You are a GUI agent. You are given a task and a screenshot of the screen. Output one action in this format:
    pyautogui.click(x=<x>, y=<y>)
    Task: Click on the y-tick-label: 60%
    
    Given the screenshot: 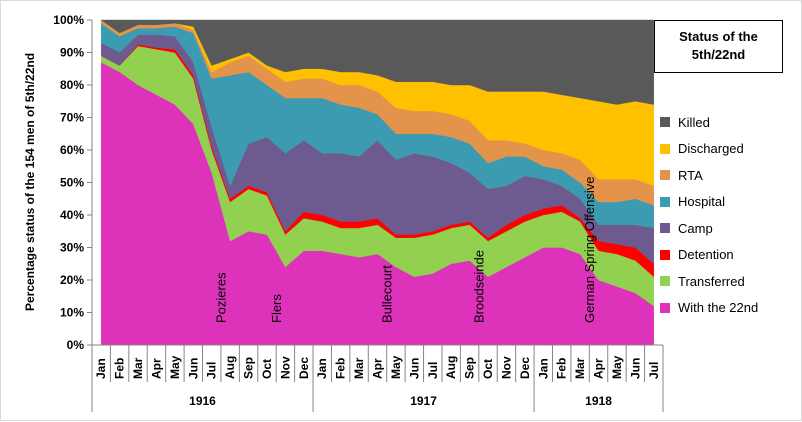 What is the action you would take?
    pyautogui.click(x=72, y=150)
    